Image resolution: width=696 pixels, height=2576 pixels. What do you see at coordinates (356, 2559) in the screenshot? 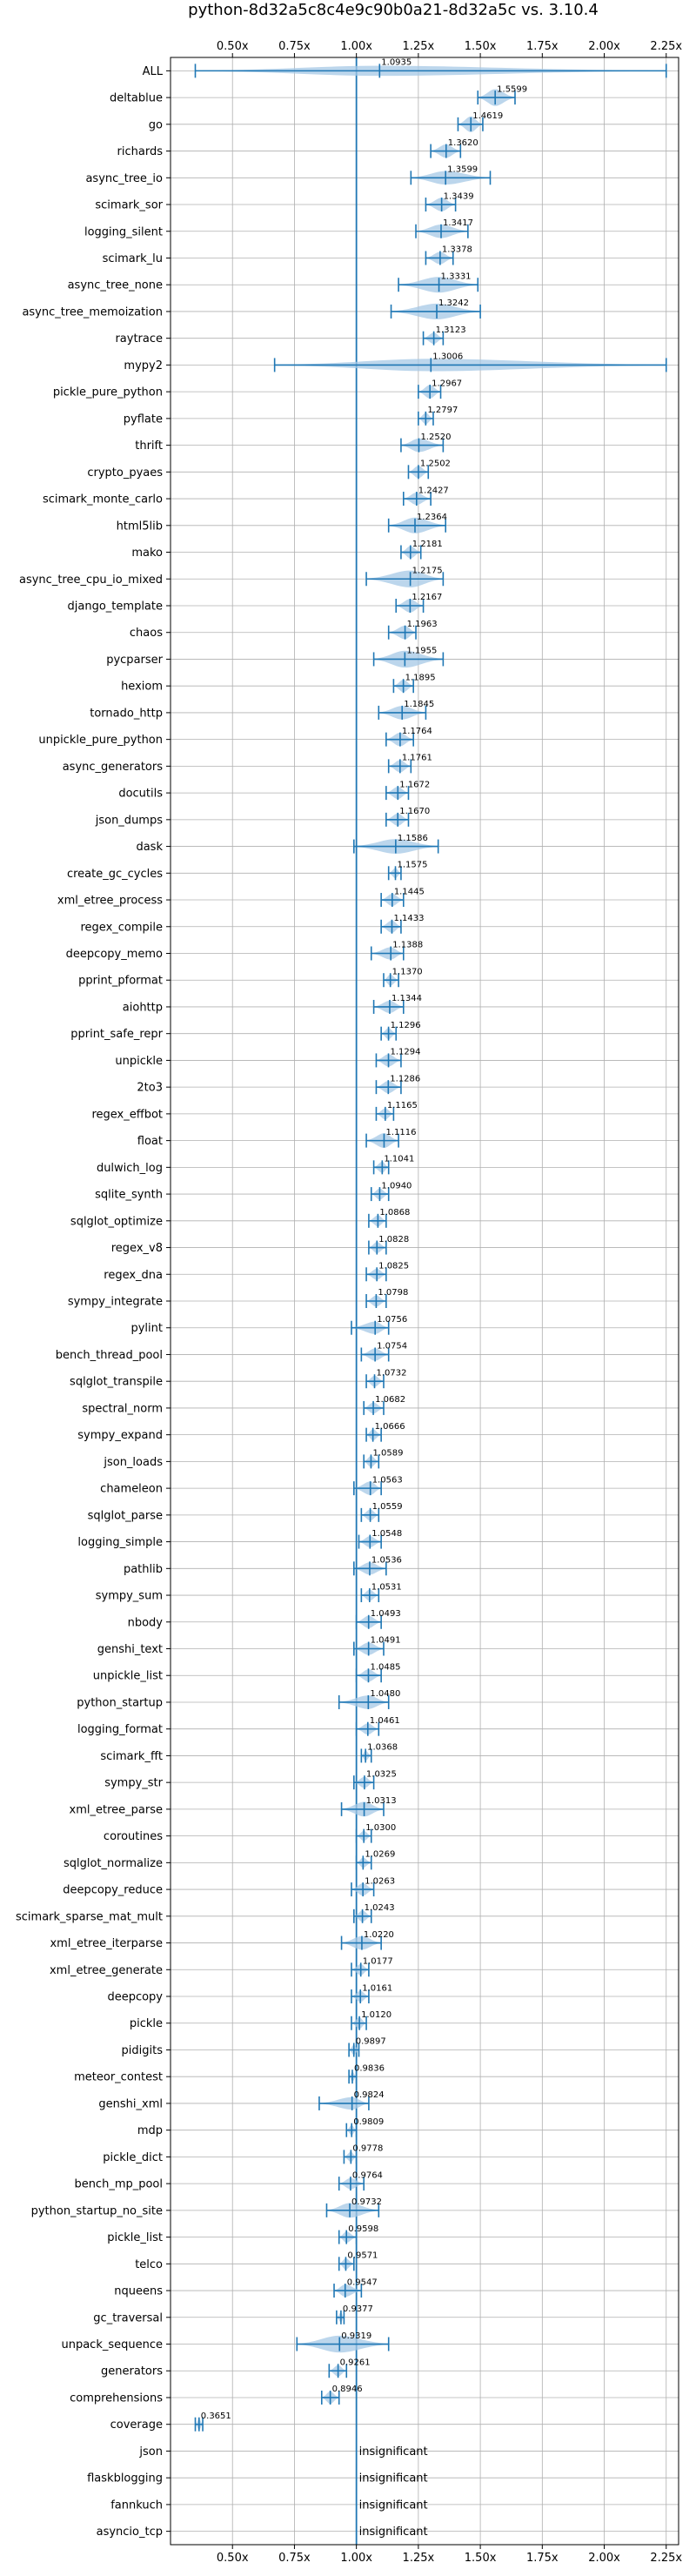
I see `x-tick-label-bottom: 1.00x` at bounding box center [356, 2559].